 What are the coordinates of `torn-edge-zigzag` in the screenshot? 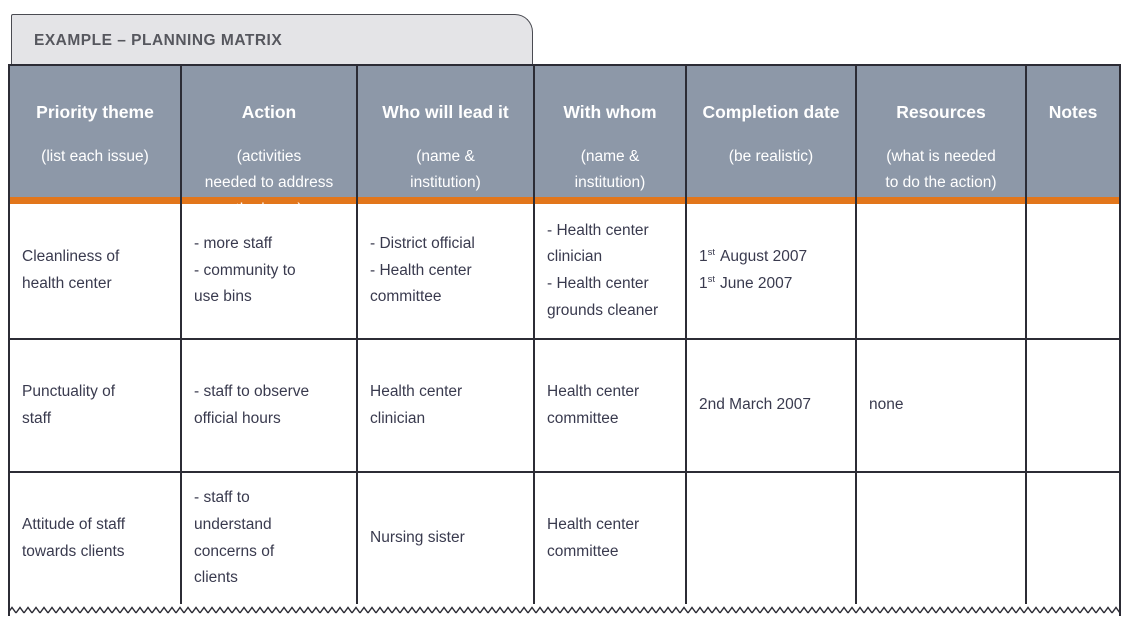 It's located at (564, 610).